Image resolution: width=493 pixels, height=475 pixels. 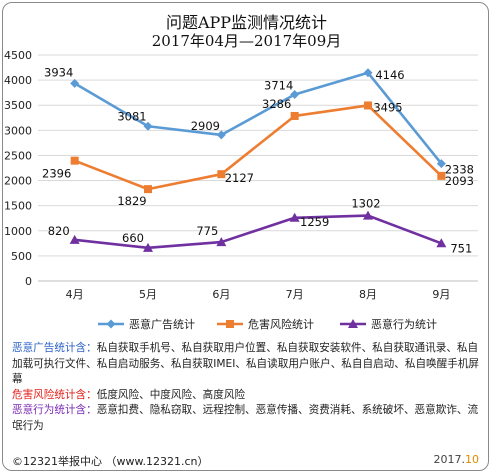 What do you see at coordinates (365, 204) in the screenshot?
I see `data-label: 1302` at bounding box center [365, 204].